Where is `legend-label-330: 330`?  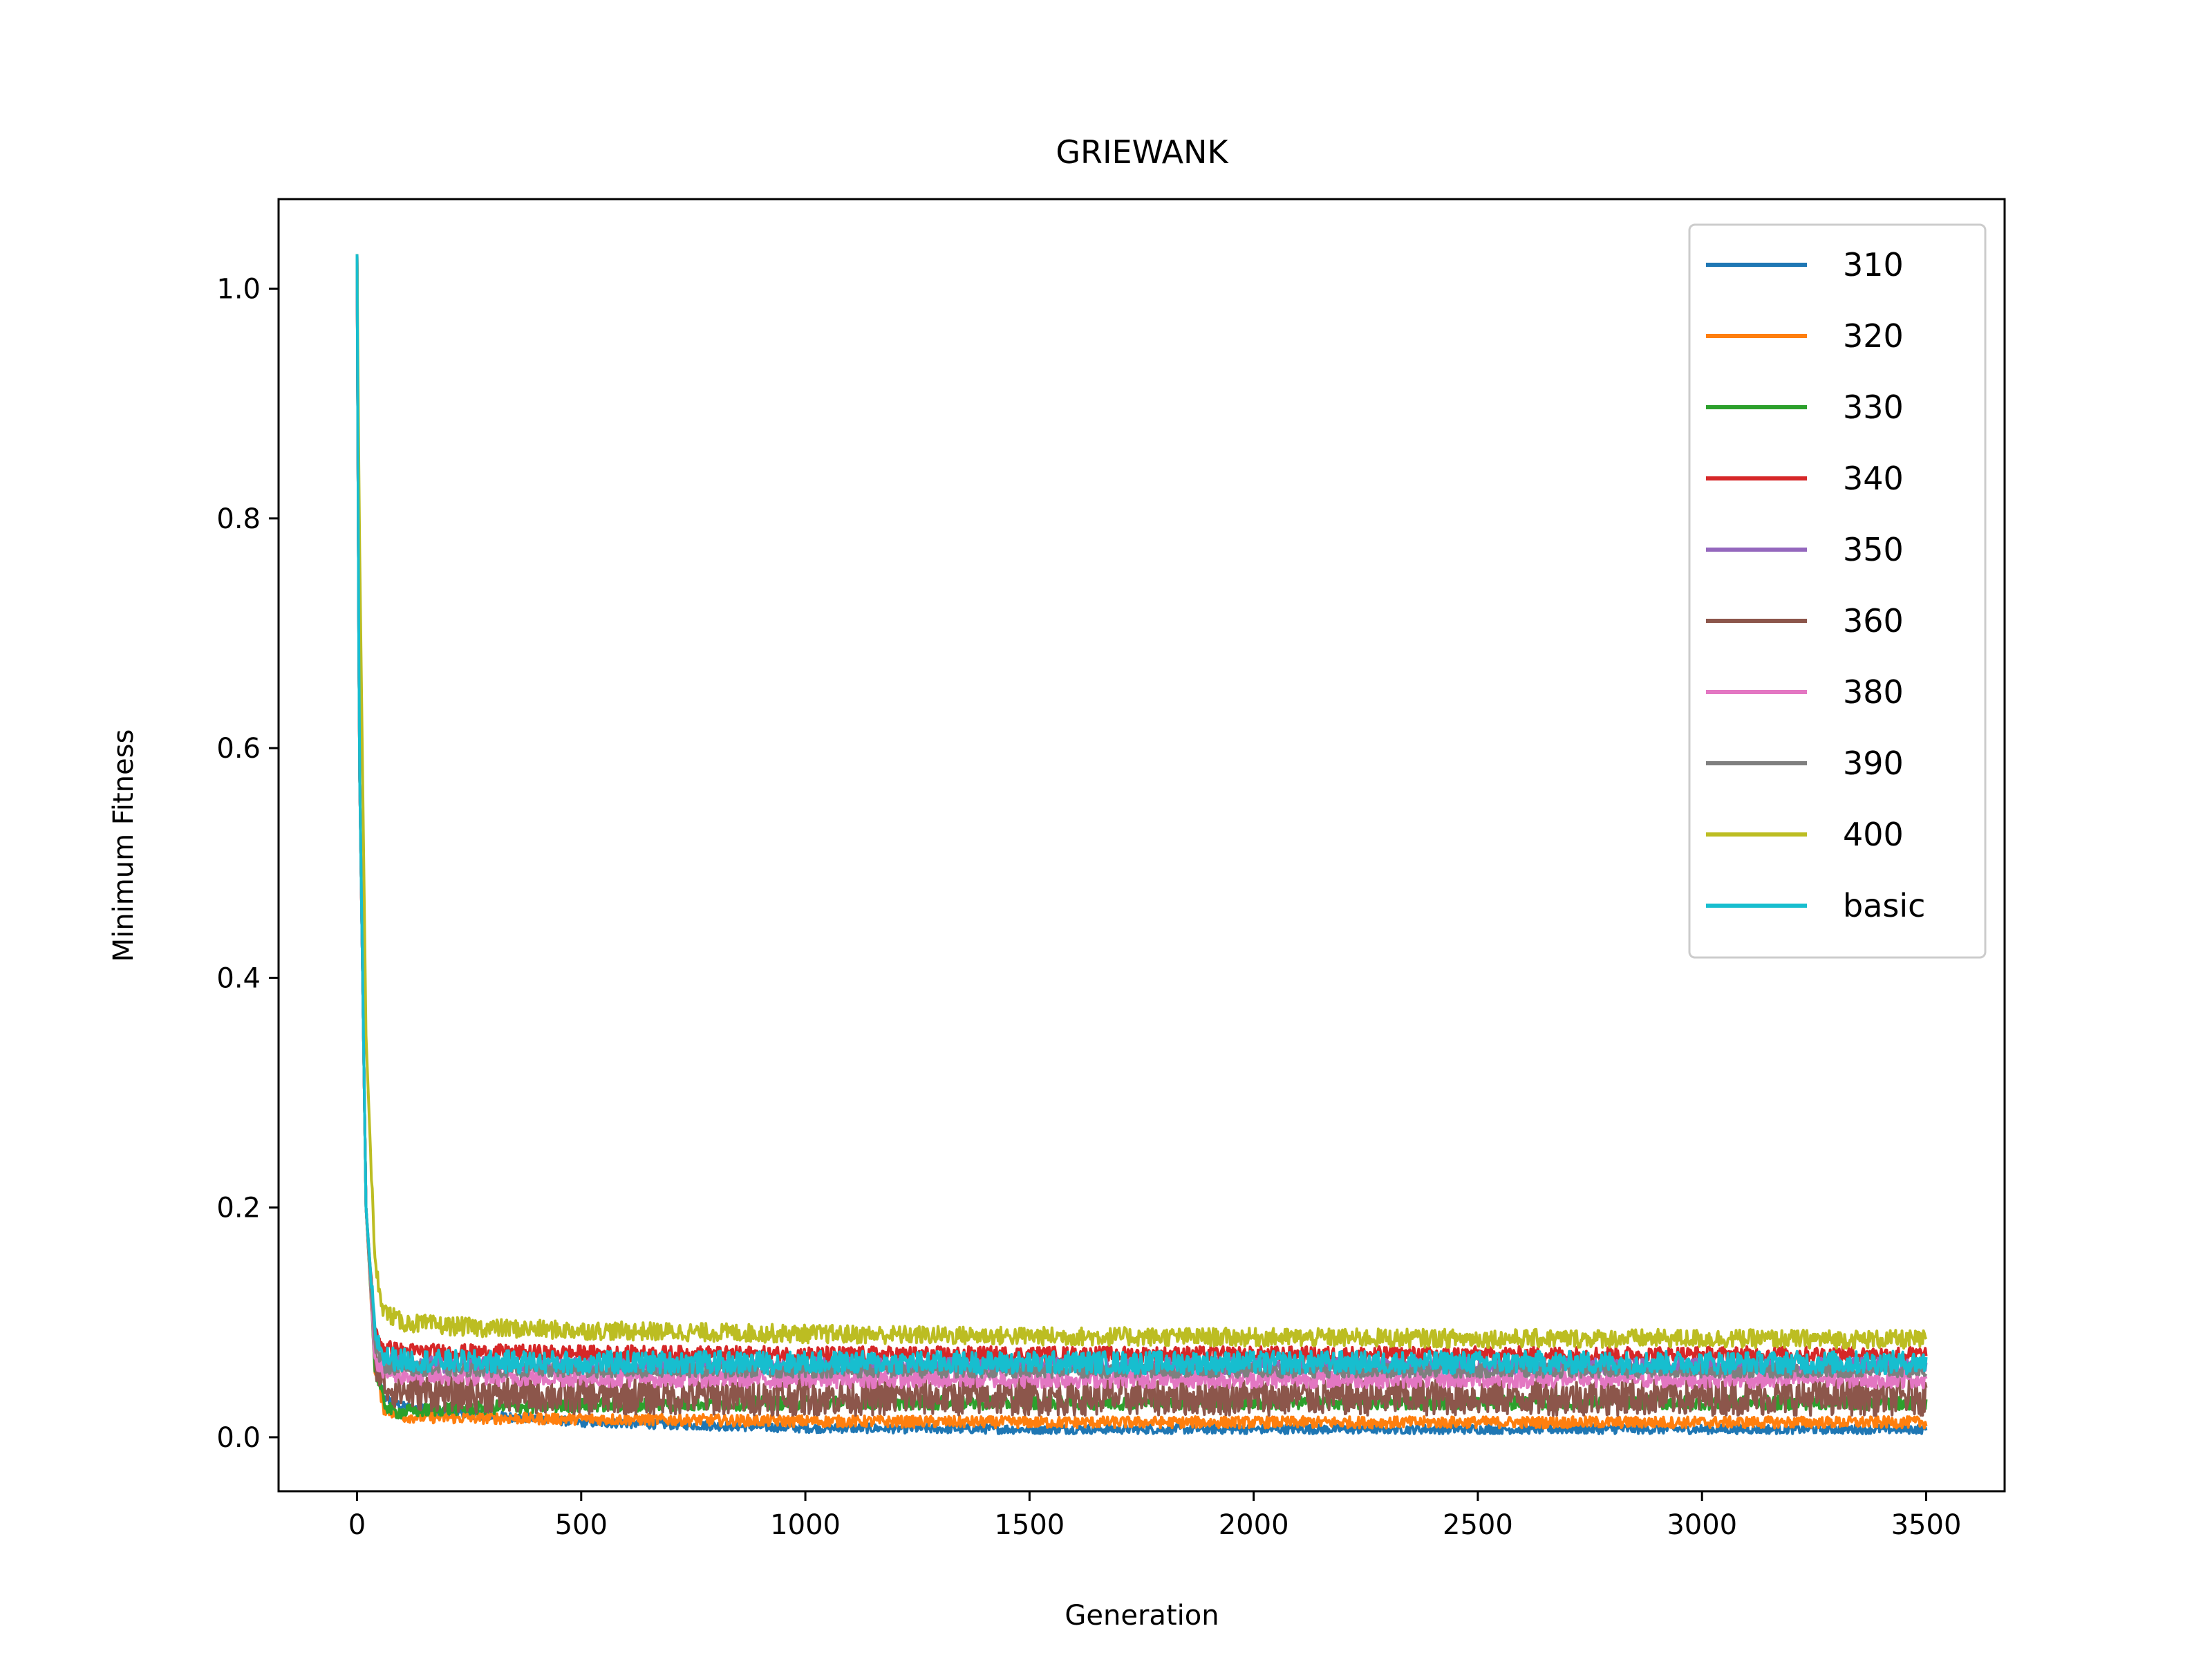 legend-label-330: 330 is located at coordinates (1873, 407).